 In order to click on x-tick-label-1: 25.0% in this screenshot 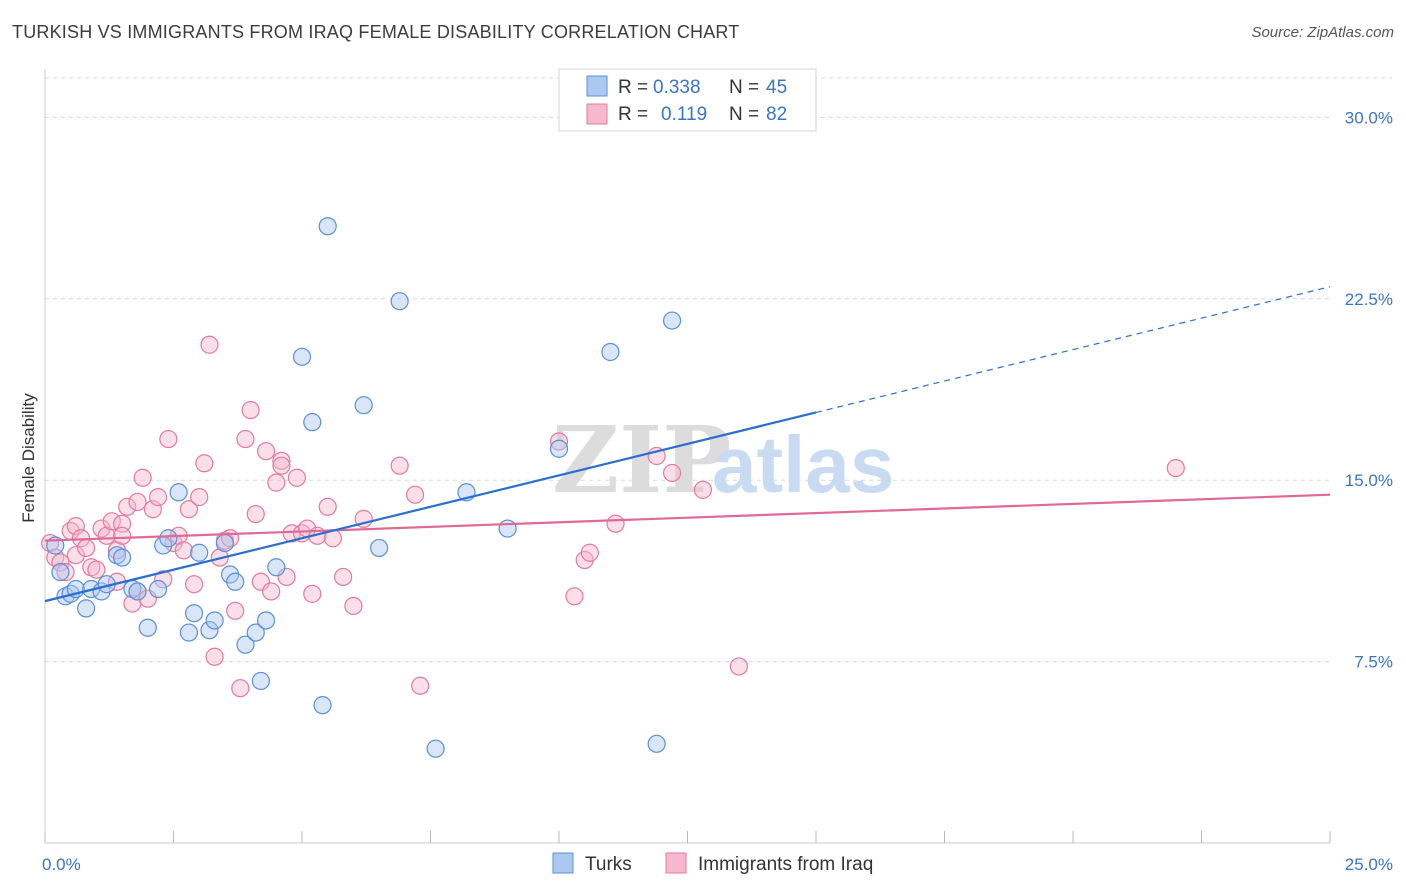, I will do `click(1369, 864)`.